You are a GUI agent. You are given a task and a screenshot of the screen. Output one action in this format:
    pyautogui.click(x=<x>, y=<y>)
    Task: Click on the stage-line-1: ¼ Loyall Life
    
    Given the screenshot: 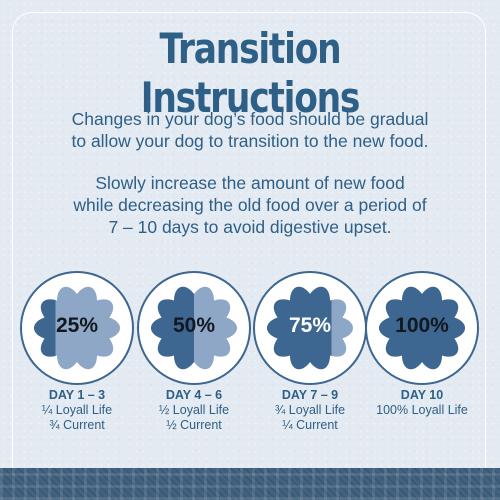 What is the action you would take?
    pyautogui.click(x=77, y=410)
    